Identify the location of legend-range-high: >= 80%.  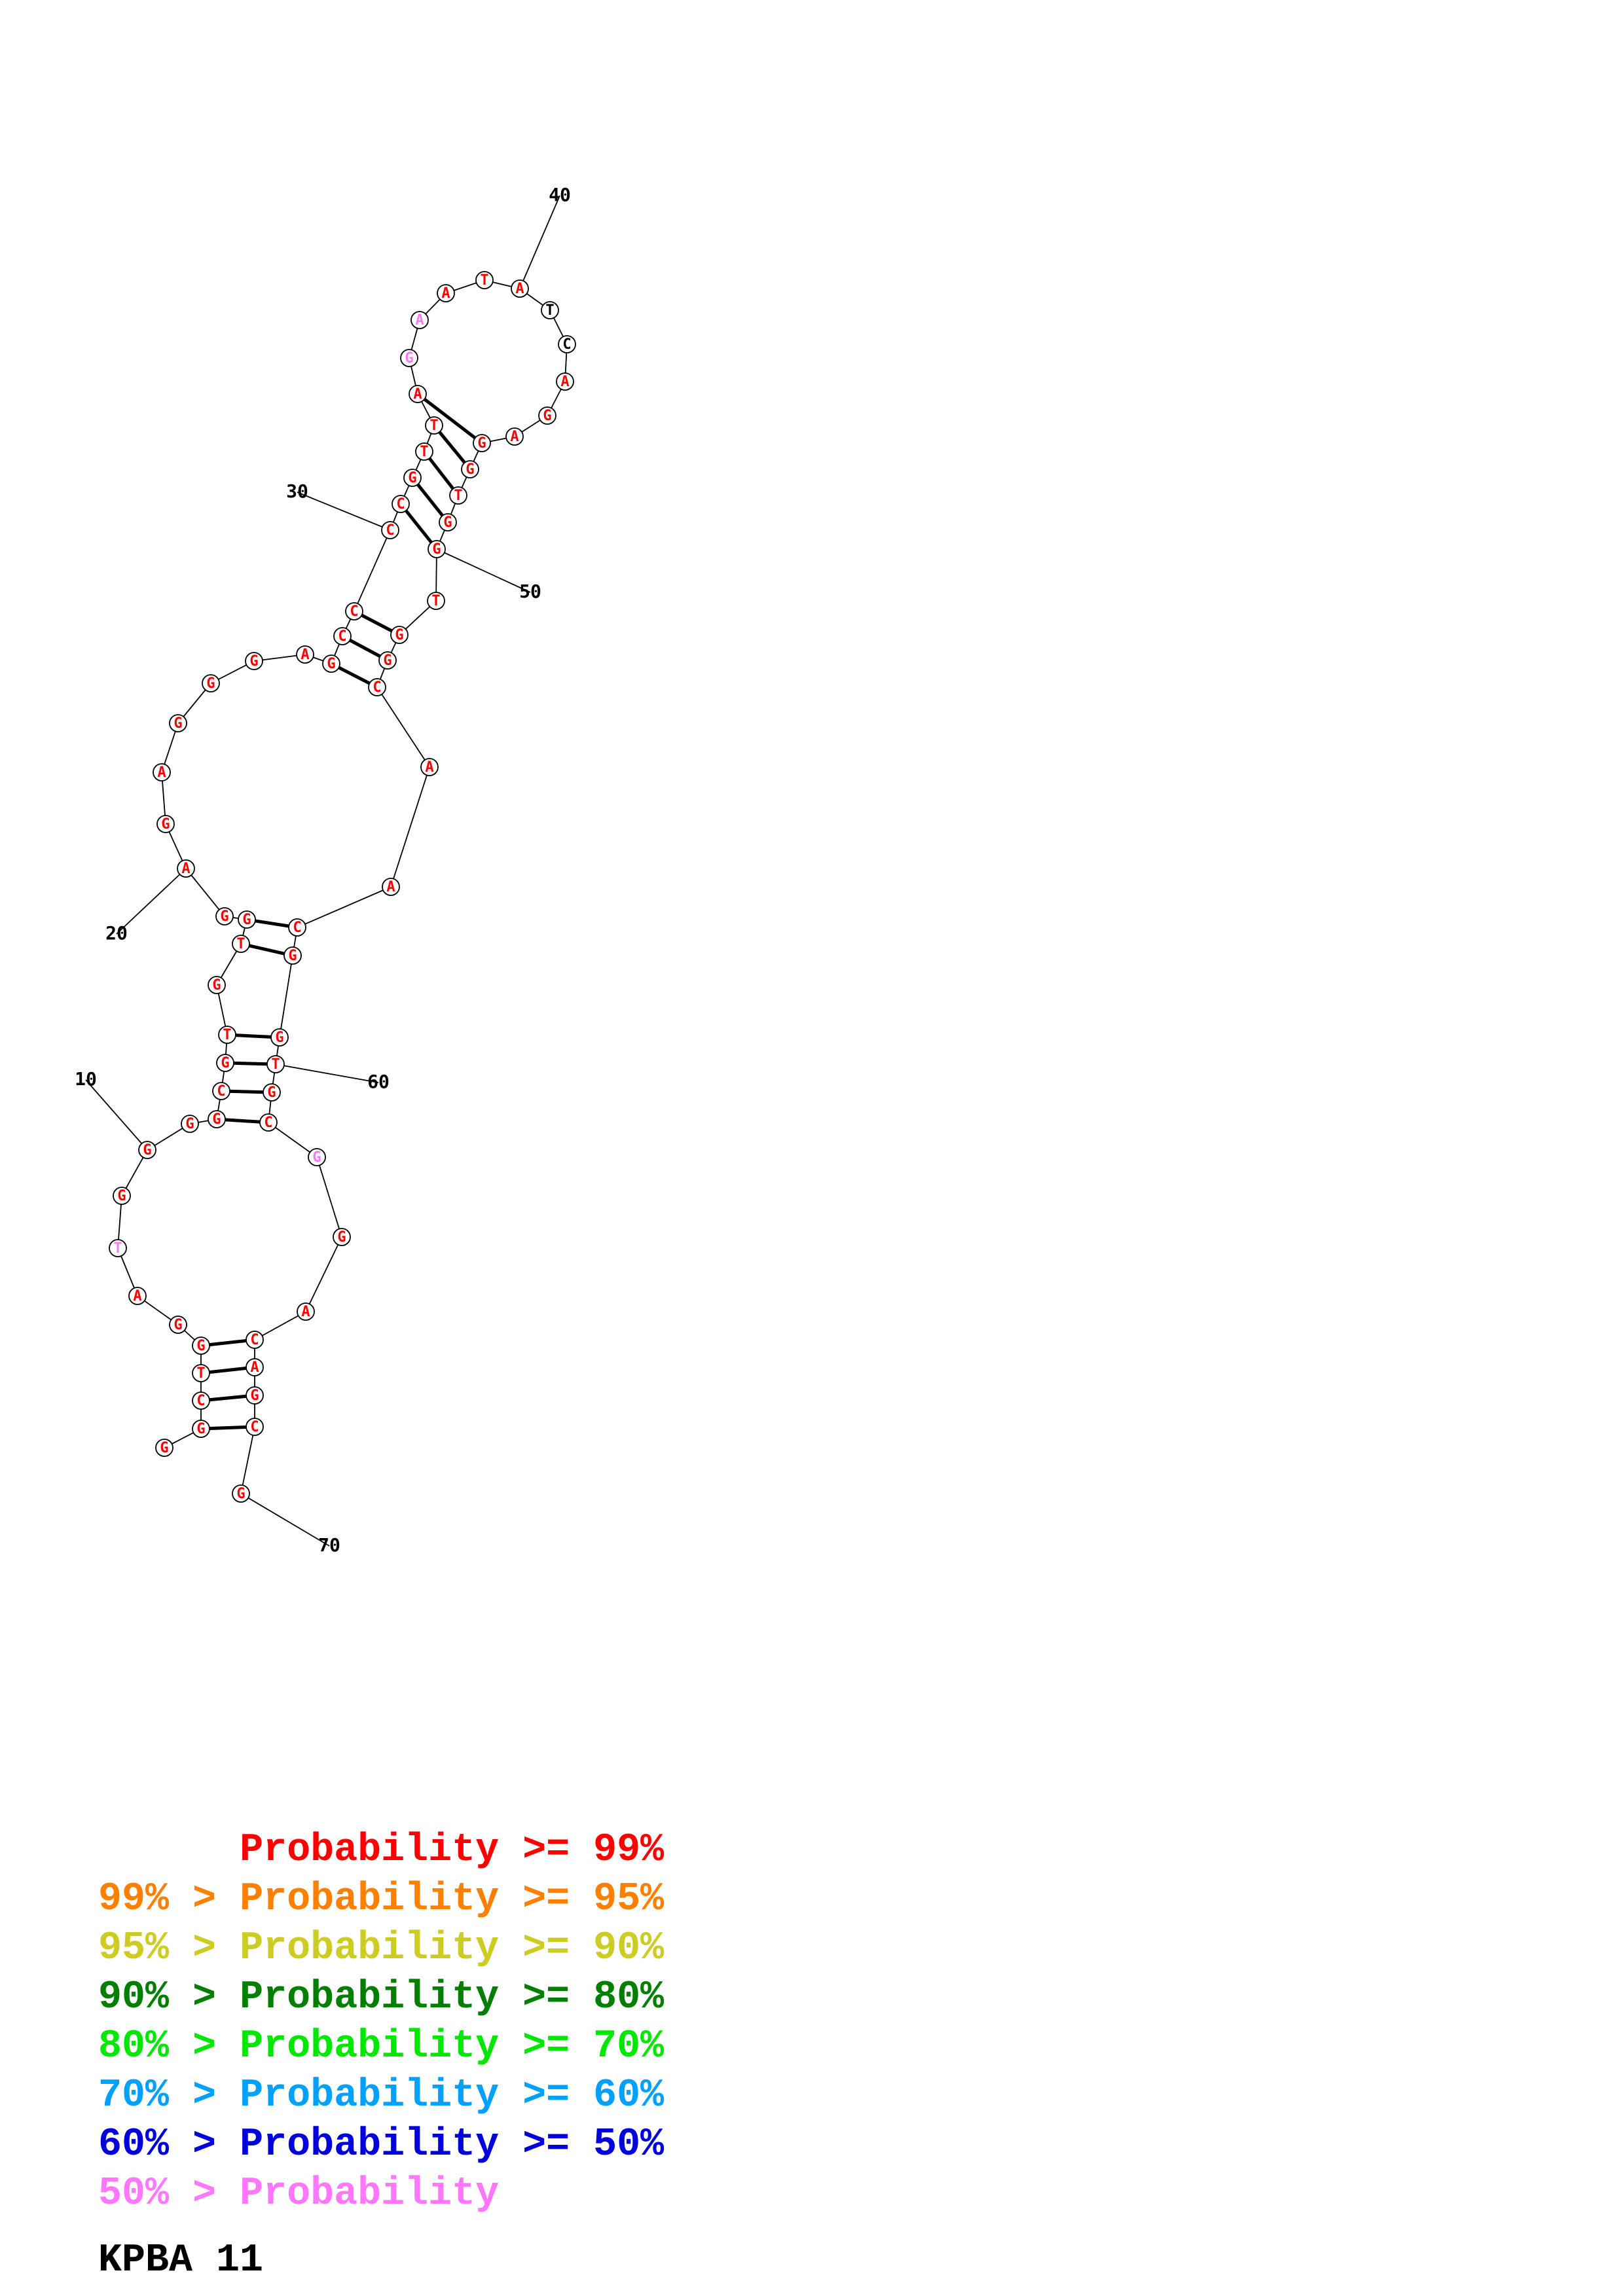
(582, 1997).